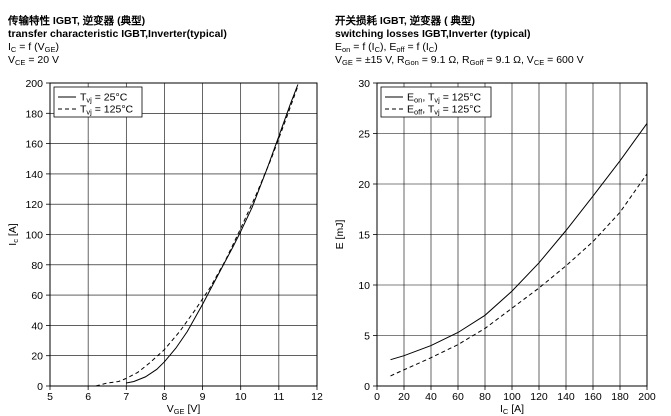 The height and width of the screenshot is (416, 671). What do you see at coordinates (404, 397) in the screenshot?
I see `right-xtick-label: 20` at bounding box center [404, 397].